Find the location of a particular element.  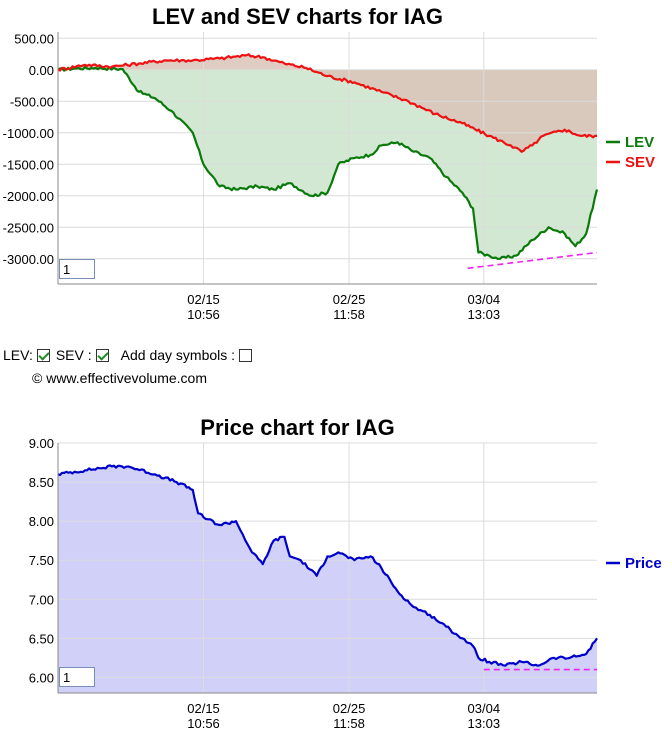

series-fill-sev is located at coordinates (327, 103).